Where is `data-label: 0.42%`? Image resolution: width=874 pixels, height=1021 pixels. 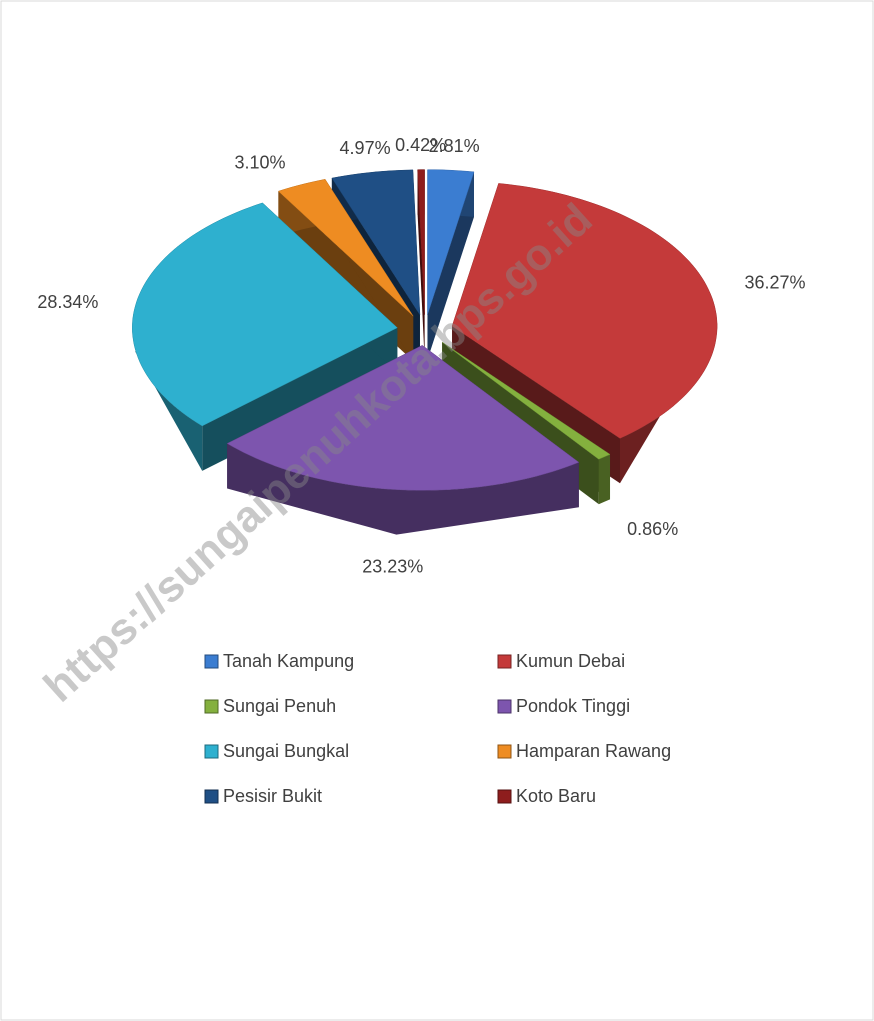
data-label: 0.42% is located at coordinates (420, 145).